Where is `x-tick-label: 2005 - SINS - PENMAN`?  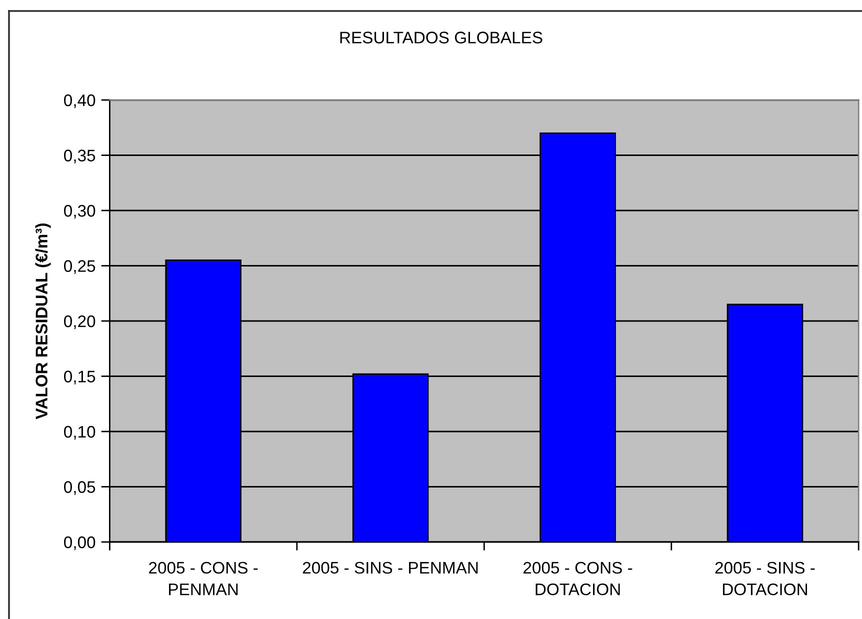 x-tick-label: 2005 - SINS - PENMAN is located at coordinates (390, 568).